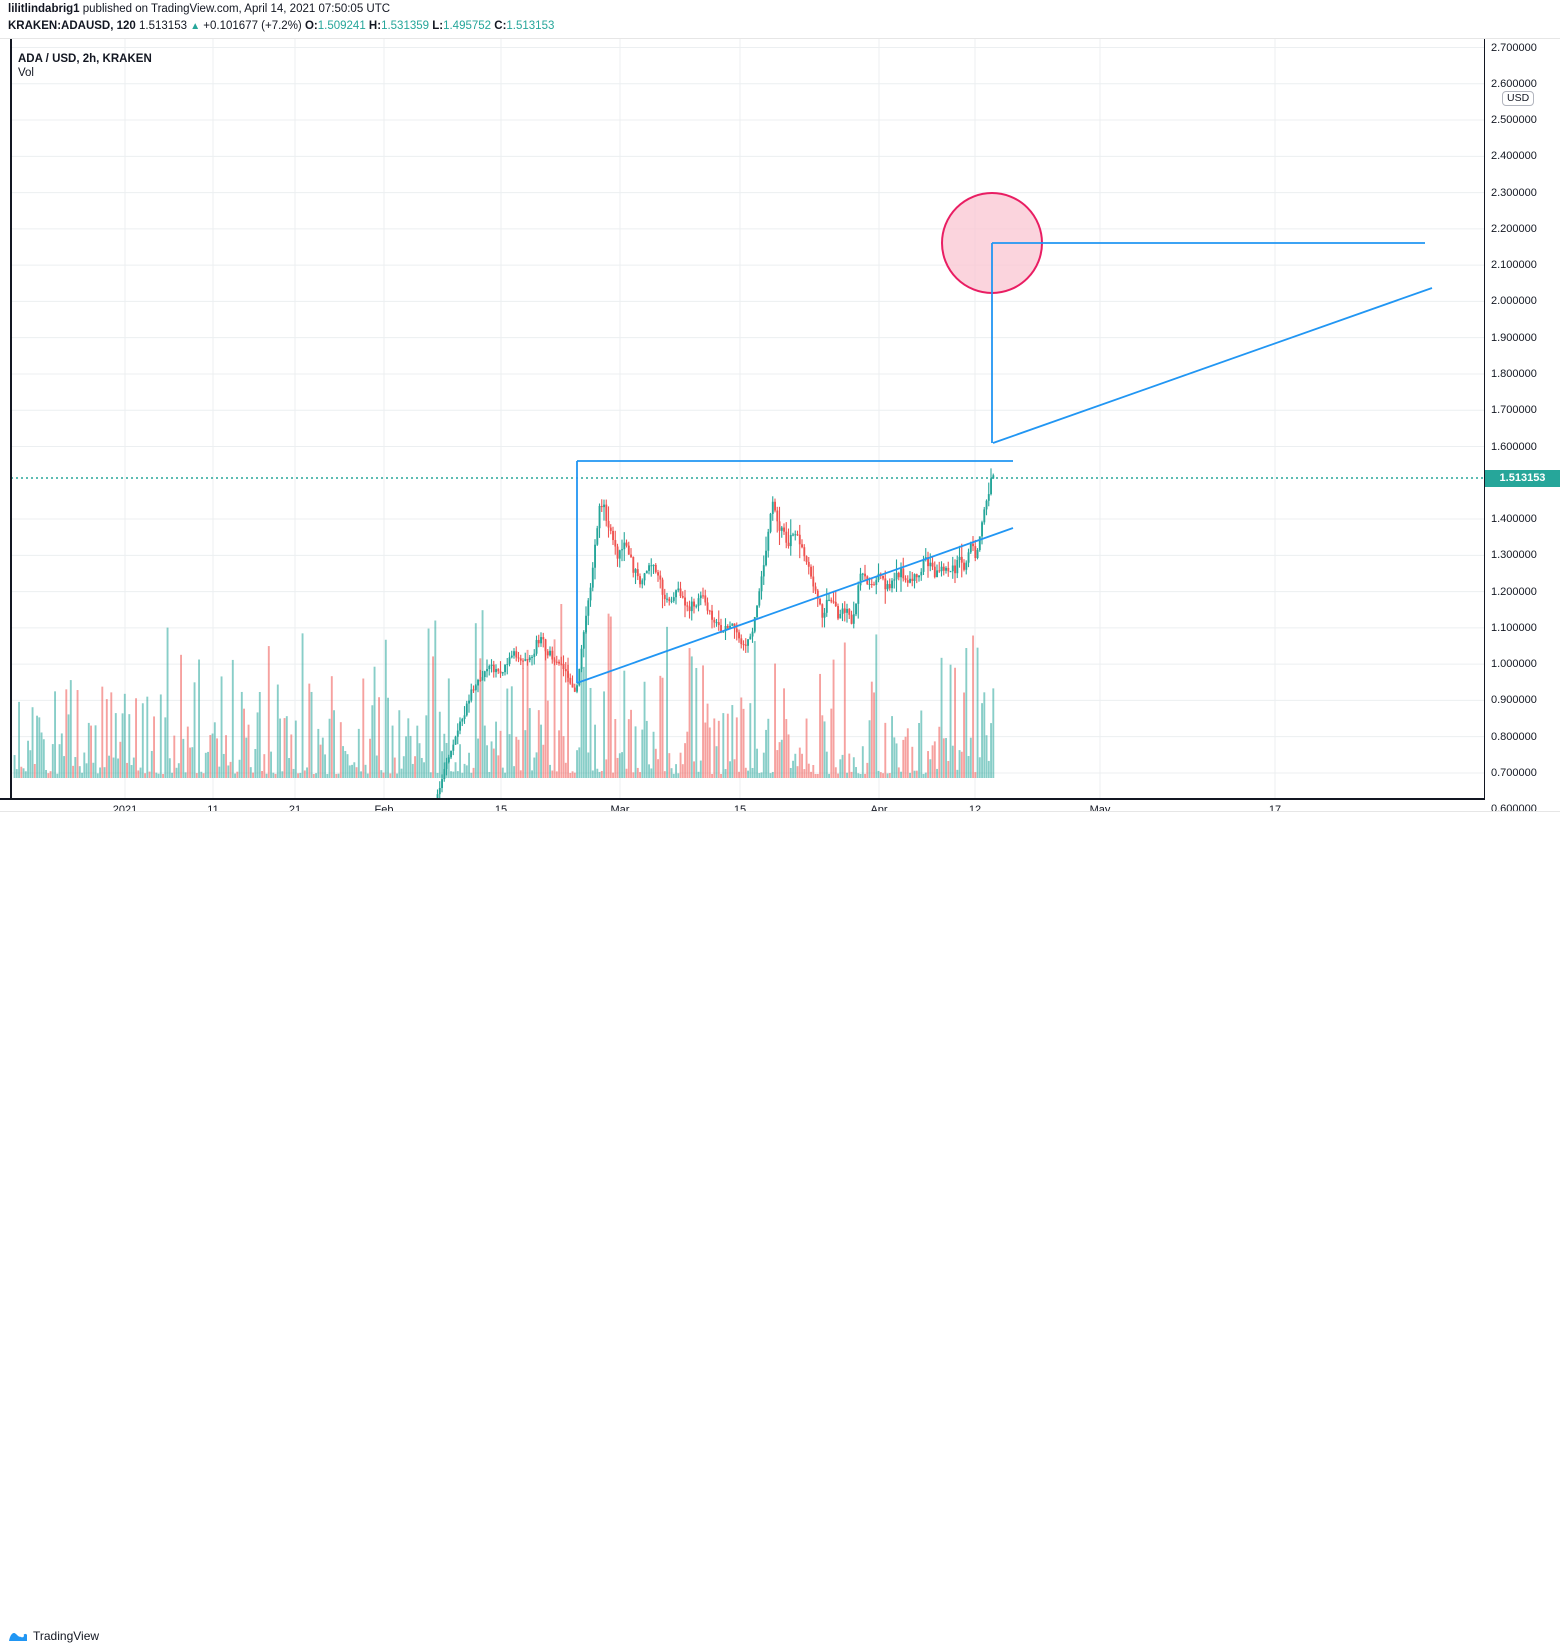  Describe the element at coordinates (85, 59) in the screenshot. I see `legend-title: ADA / USD, 2h, KRAKEN` at that location.